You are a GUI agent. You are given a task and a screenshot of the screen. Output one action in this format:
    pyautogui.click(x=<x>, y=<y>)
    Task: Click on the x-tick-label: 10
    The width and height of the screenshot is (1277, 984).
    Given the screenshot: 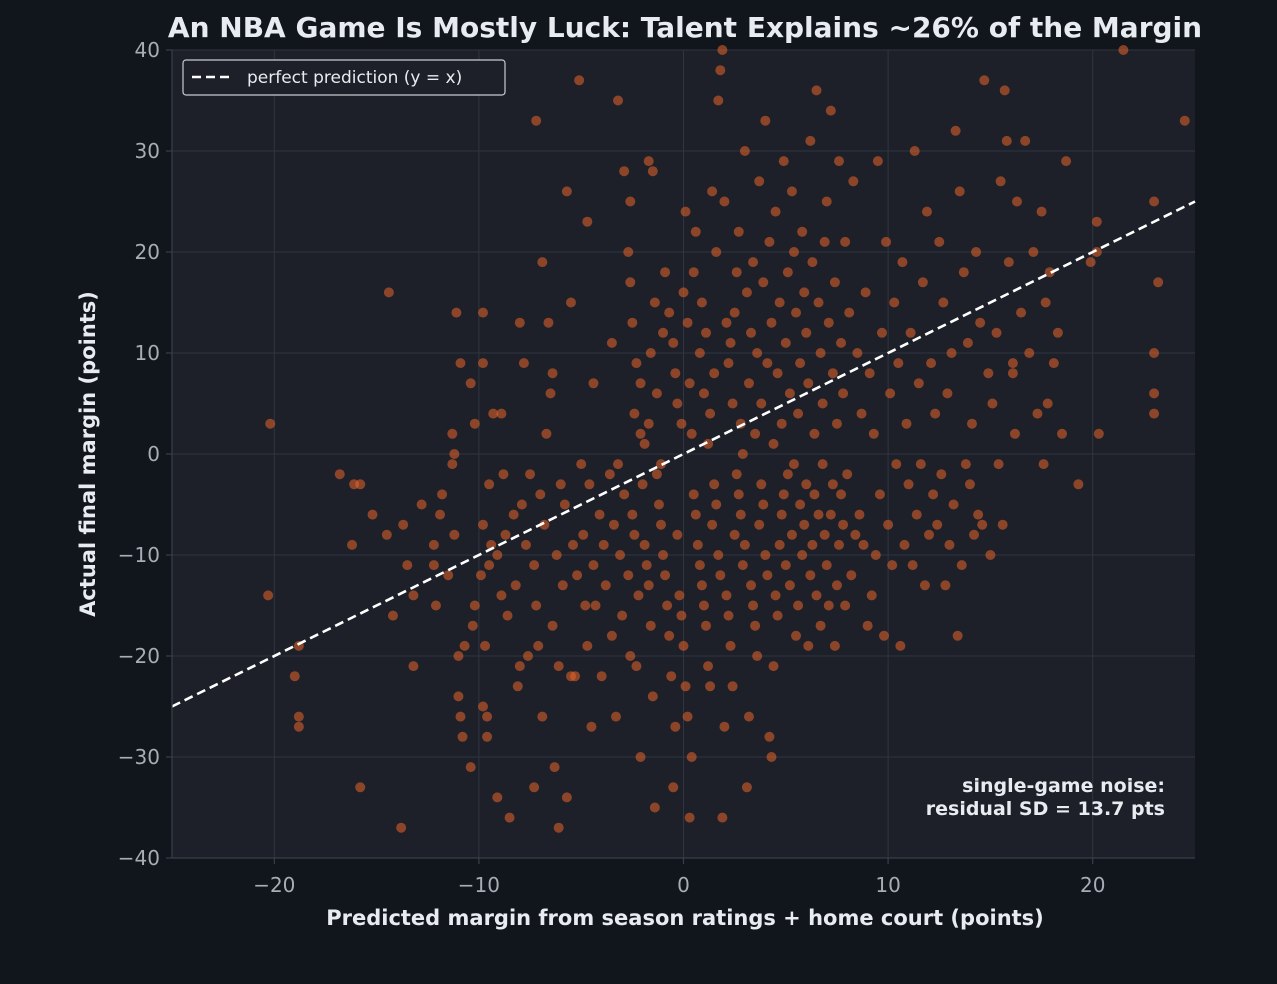 What is the action you would take?
    pyautogui.click(x=887, y=885)
    